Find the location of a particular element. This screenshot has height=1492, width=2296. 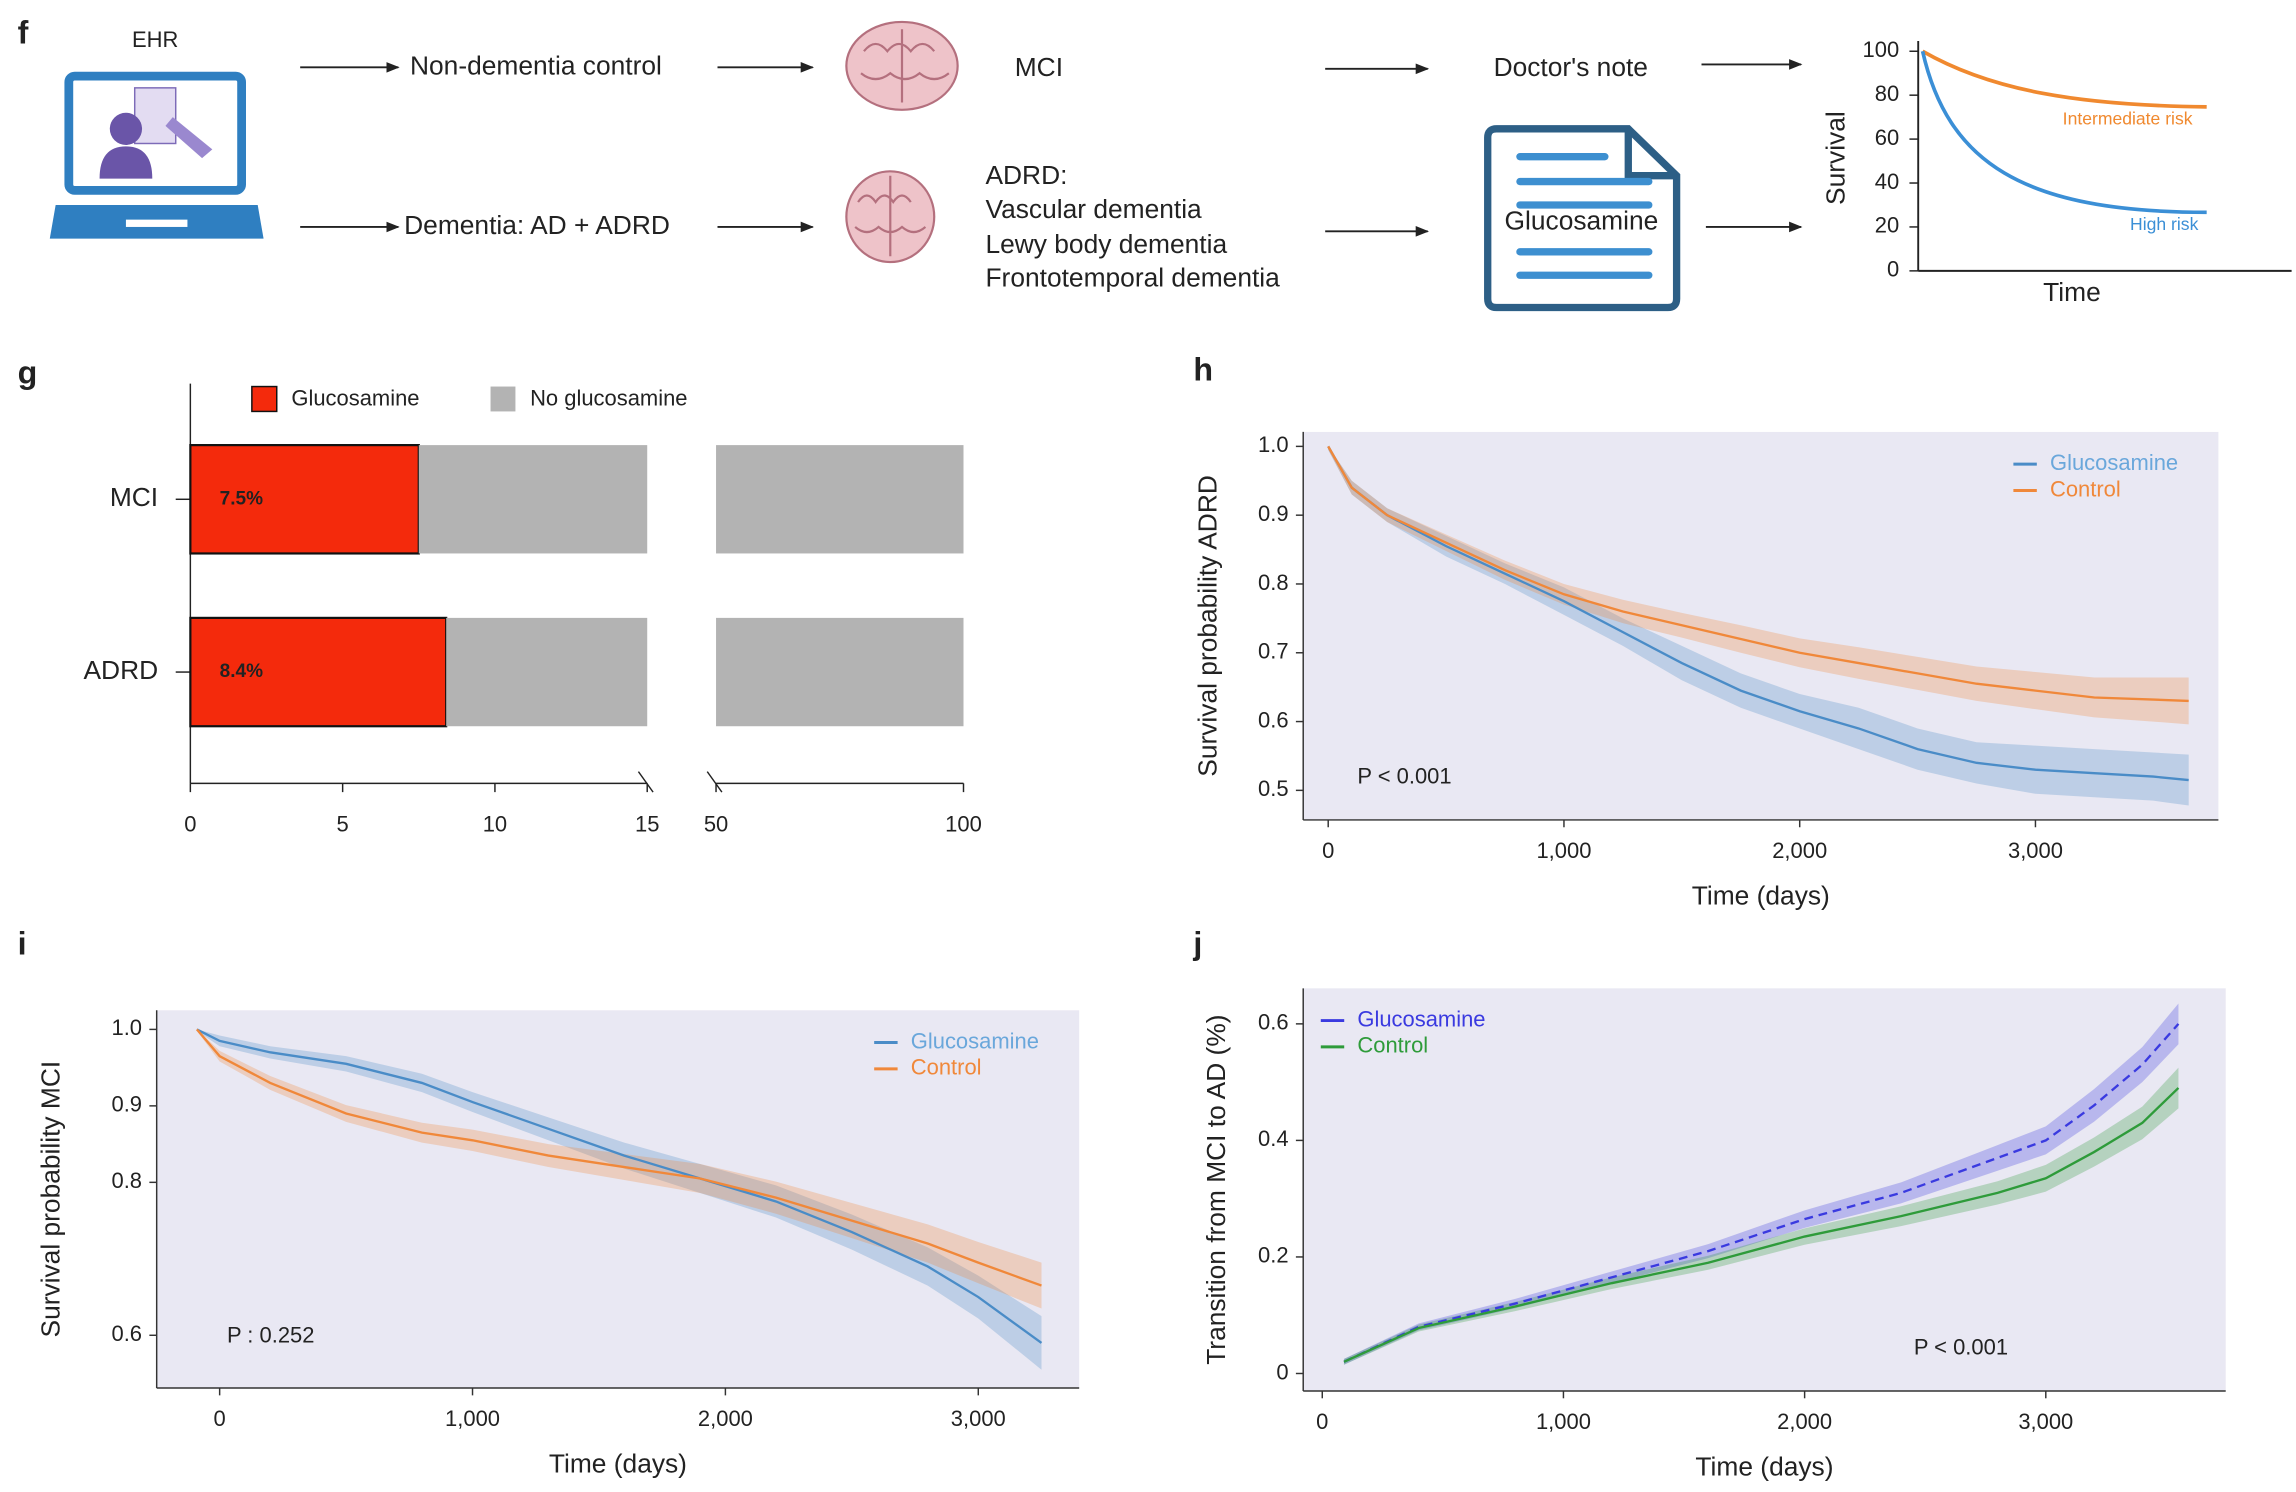

y-axis-label: Survival probability ADRD is located at coordinates (1207, 626).